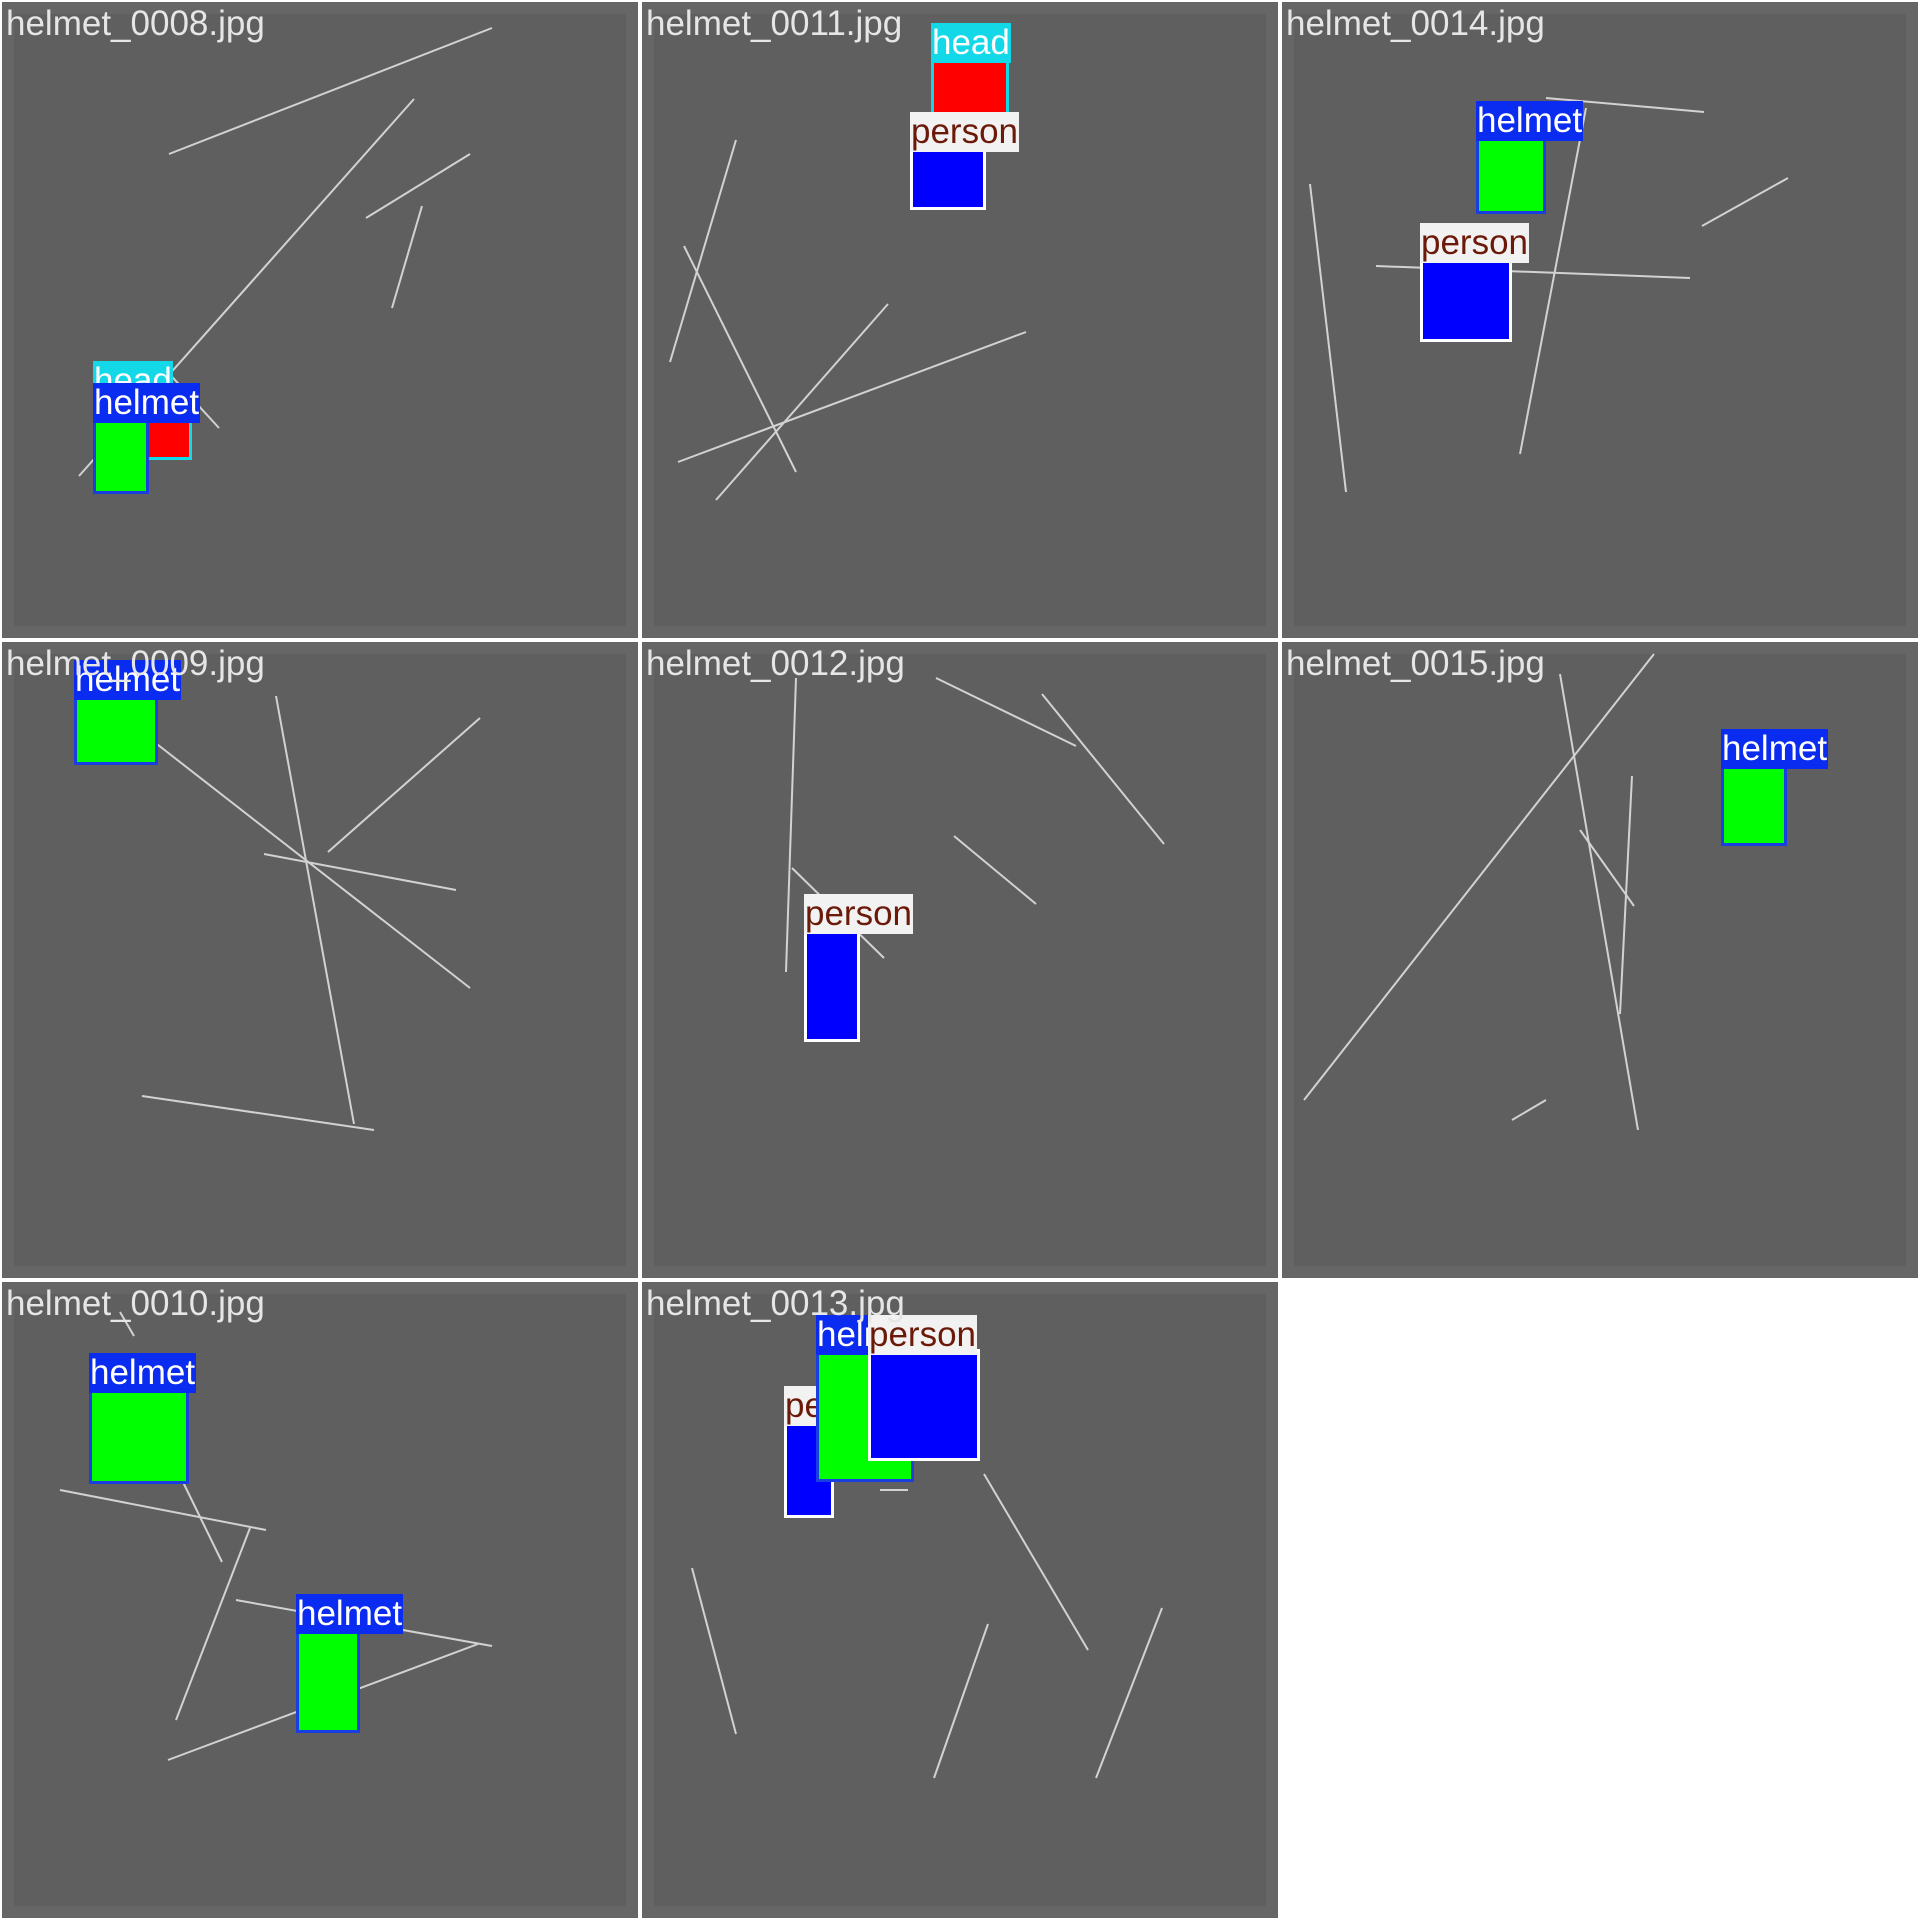 This screenshot has height=1920, width=1920. I want to click on image-tile: helmet helmet helmet_0010.jpg, so click(320, 1600).